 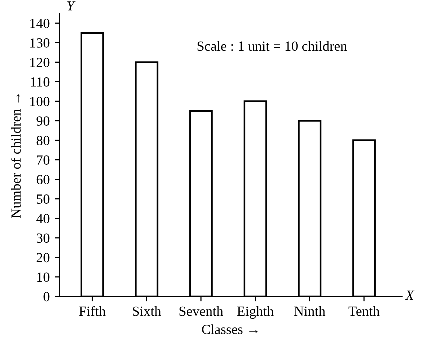 I want to click on y-tick-label: 10, so click(x=44, y=277).